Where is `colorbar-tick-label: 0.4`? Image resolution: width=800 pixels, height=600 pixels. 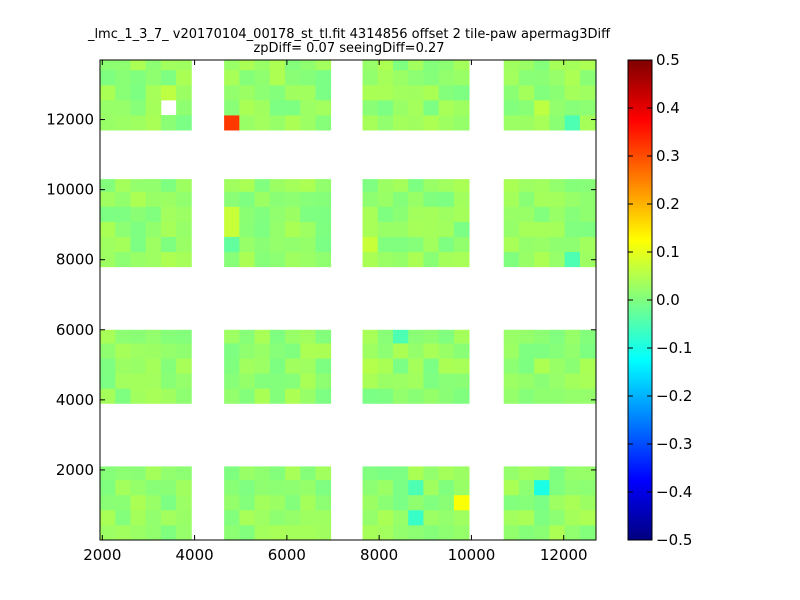 colorbar-tick-label: 0.4 is located at coordinates (668, 108).